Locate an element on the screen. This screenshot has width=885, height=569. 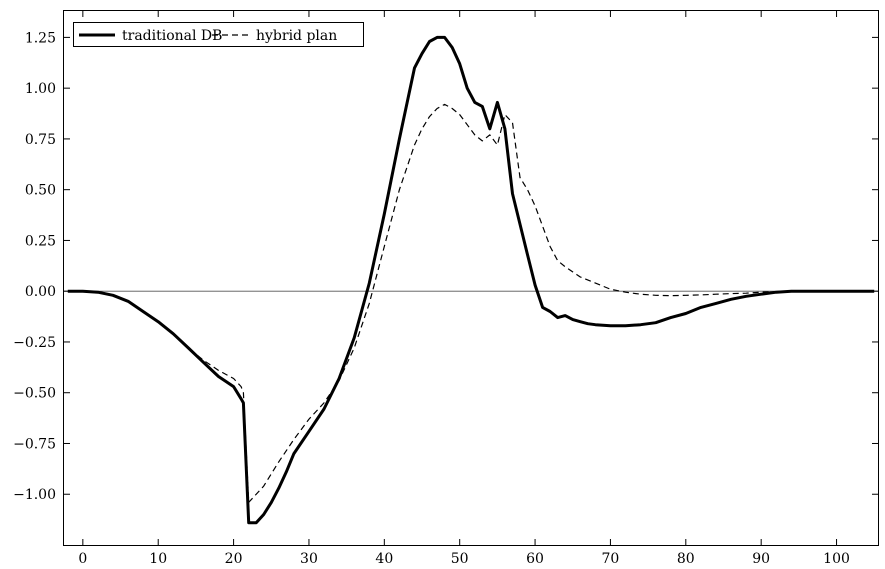
y-tick-label: −0.25 is located at coordinates (34, 343).